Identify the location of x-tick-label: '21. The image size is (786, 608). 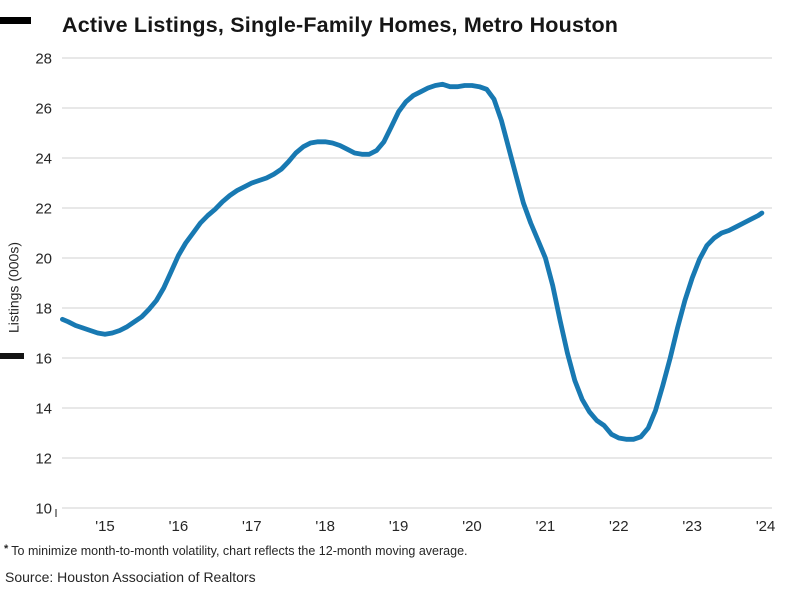
(546, 526).